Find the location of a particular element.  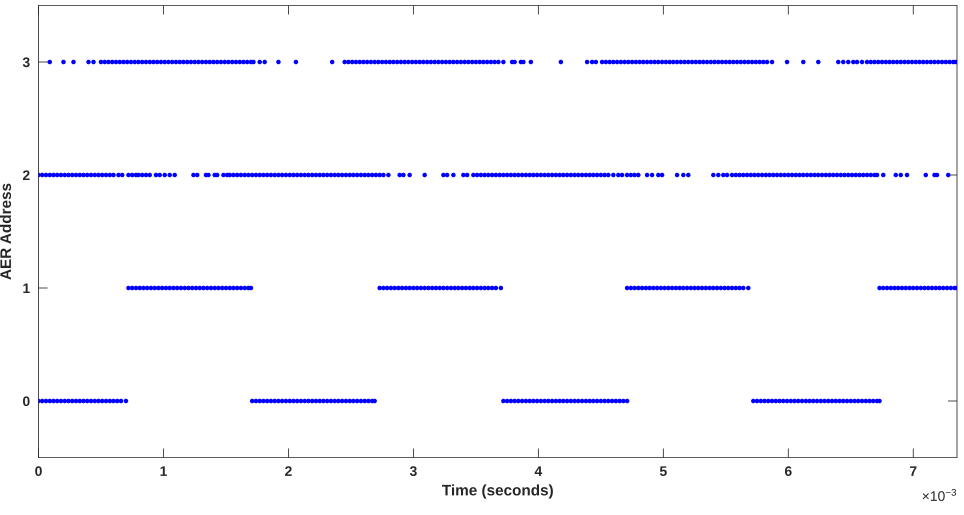

x-tick-label: 7 is located at coordinates (913, 471).